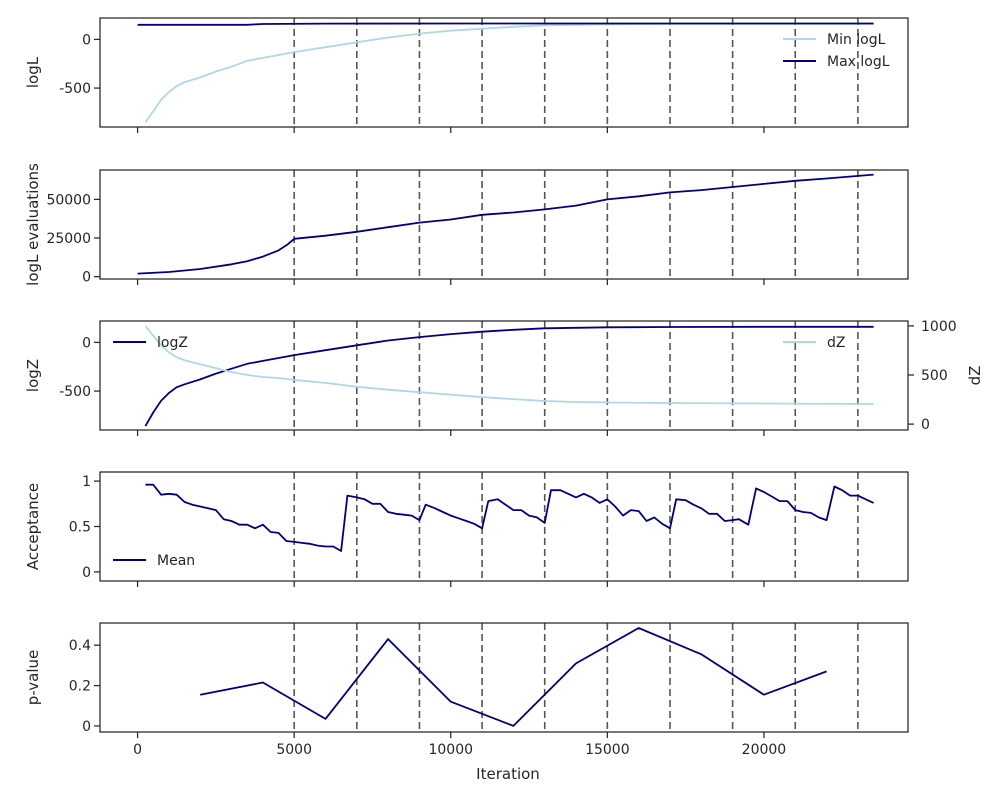 This screenshot has height=800, width=1000. Describe the element at coordinates (858, 62) in the screenshot. I see `legend-label: Max logL` at that location.